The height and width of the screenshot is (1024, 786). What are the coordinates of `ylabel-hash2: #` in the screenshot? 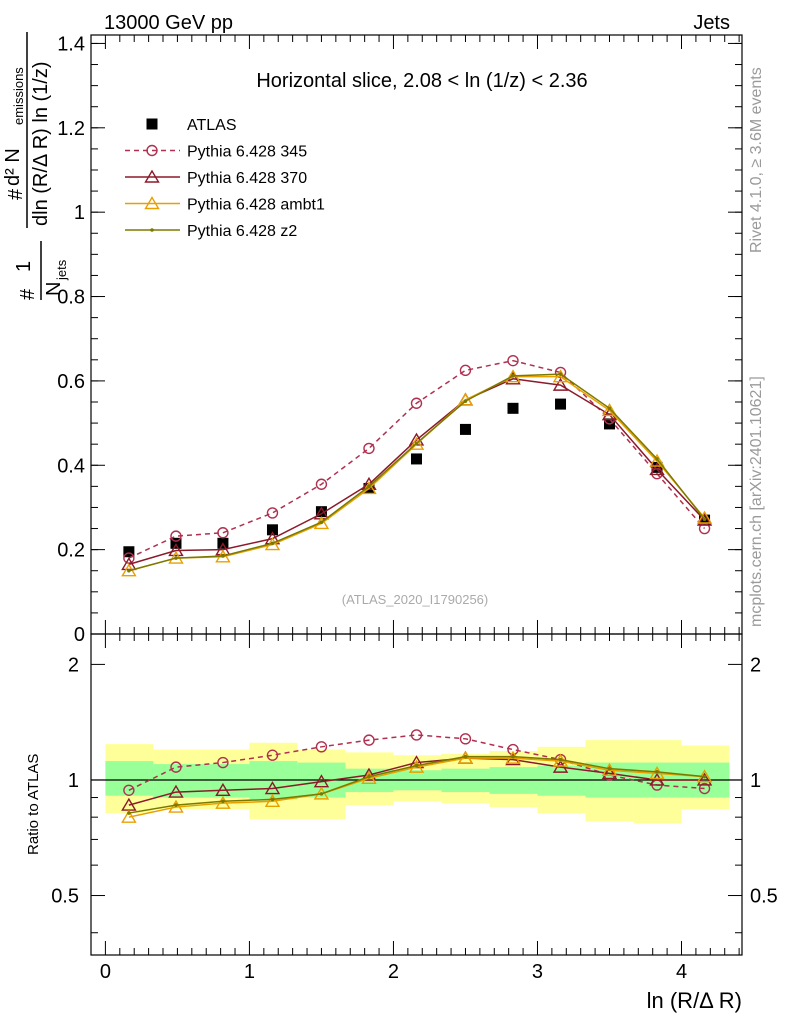 It's located at (16, 194).